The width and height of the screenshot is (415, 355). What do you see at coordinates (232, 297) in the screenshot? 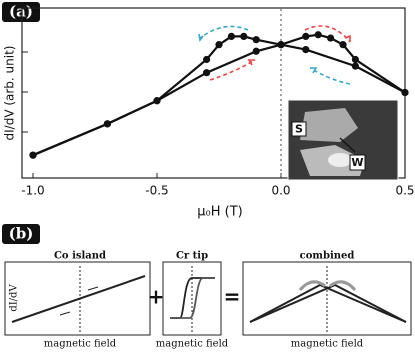
I see `operator: =` at bounding box center [232, 297].